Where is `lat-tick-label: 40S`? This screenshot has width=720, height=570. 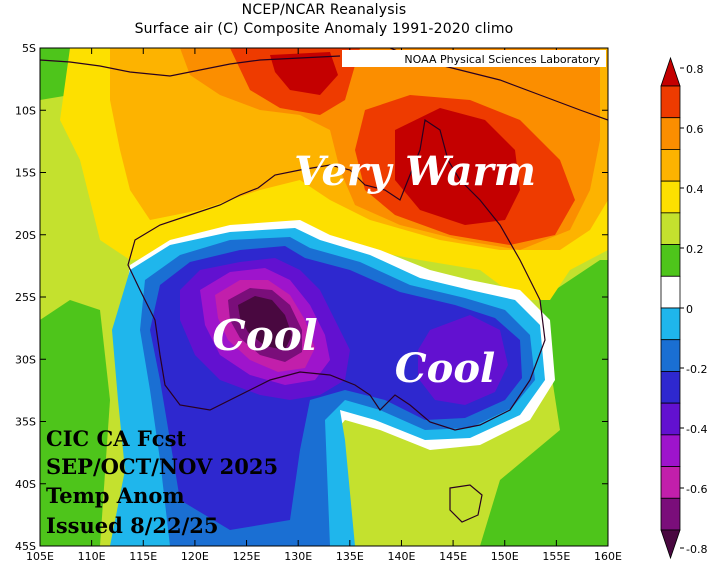
lat-tick-label: 40S is located at coordinates (25, 484).